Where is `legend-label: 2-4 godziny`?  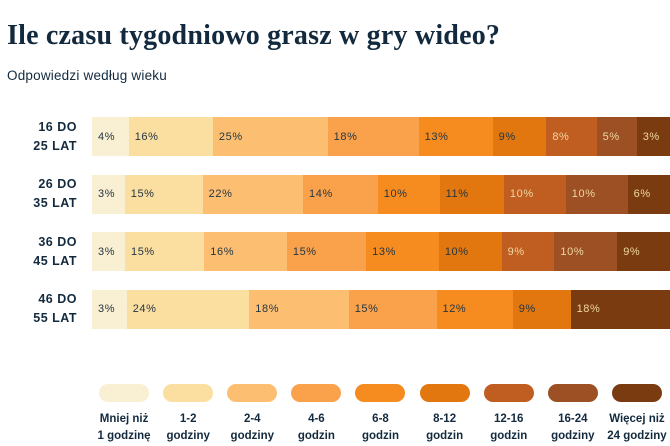 legend-label: 2-4 godziny is located at coordinates (252, 428).